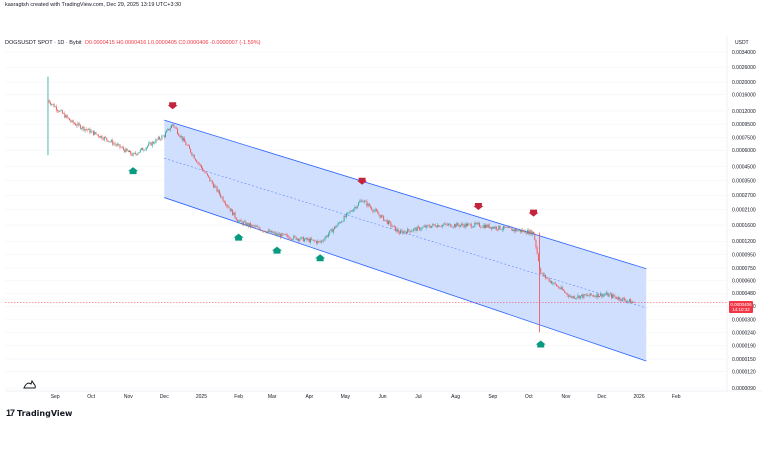 This screenshot has height=452, width=765. Describe the element at coordinates (43, 43) in the screenshot. I see `symbol-info: DOGSUSDT SPOT · 1D · Bybit` at that location.